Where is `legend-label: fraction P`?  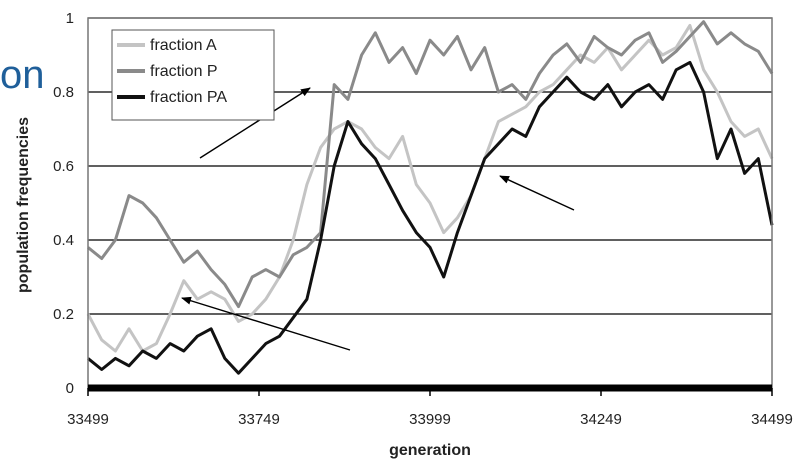
legend-label: fraction P is located at coordinates (184, 71).